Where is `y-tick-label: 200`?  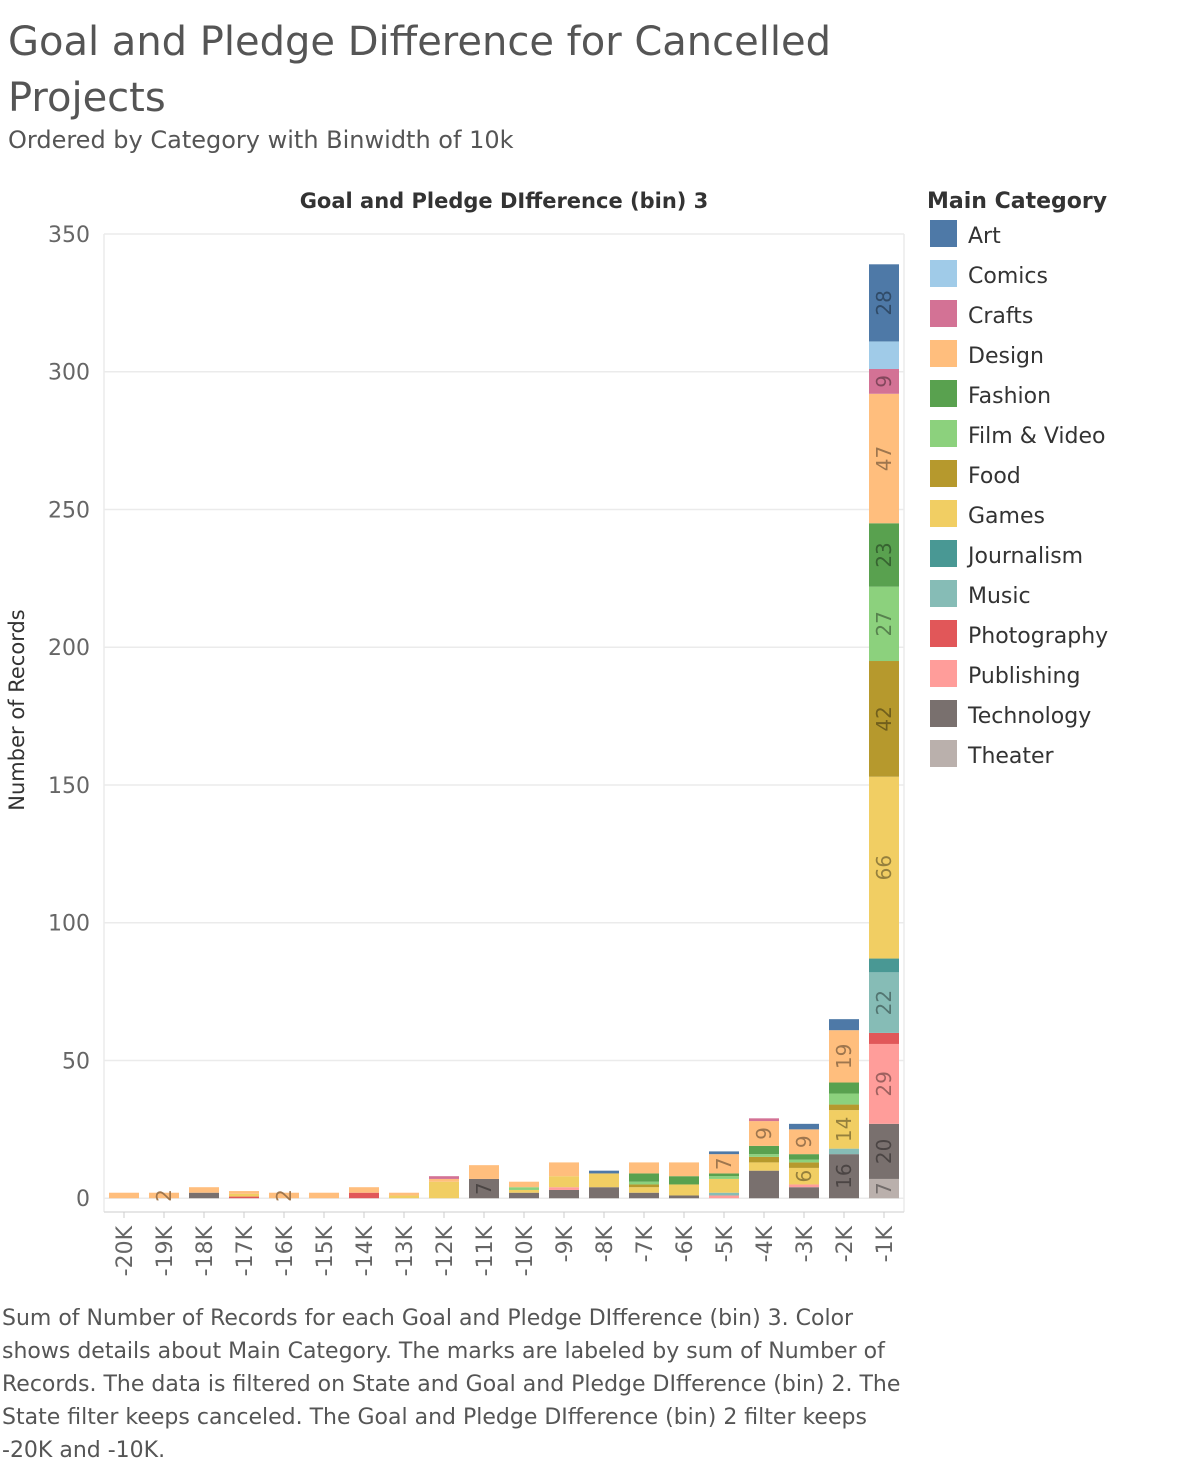 y-tick-label: 200 is located at coordinates (69, 648).